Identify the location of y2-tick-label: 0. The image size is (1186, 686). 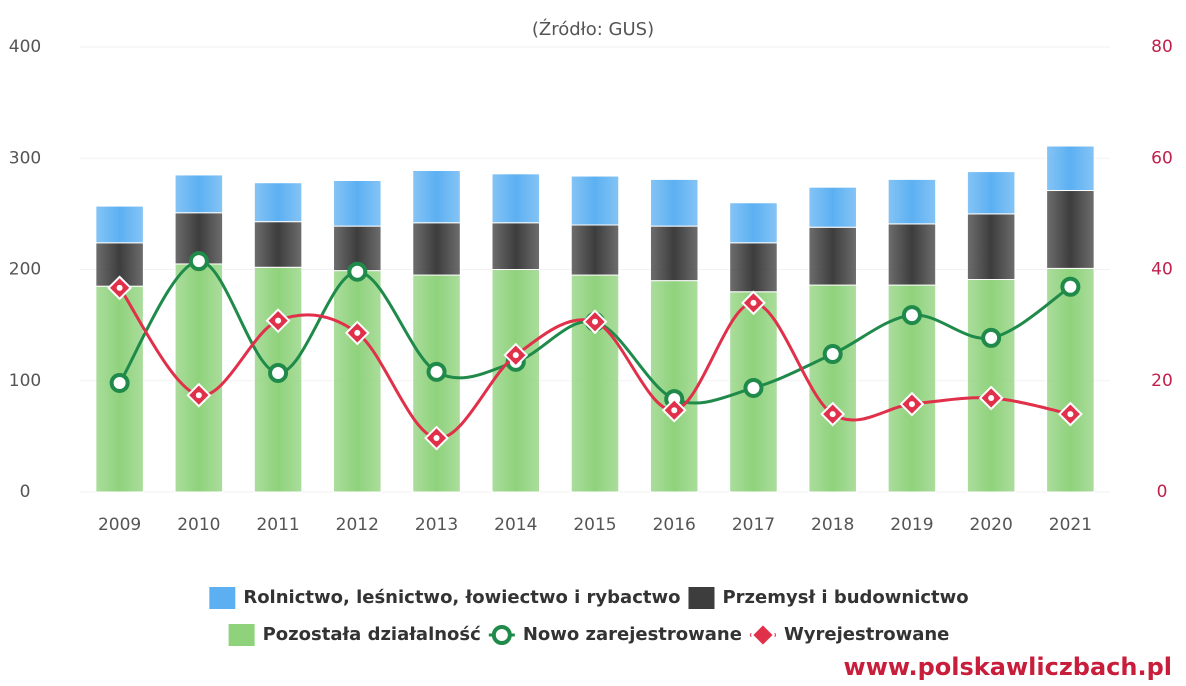
(1162, 492).